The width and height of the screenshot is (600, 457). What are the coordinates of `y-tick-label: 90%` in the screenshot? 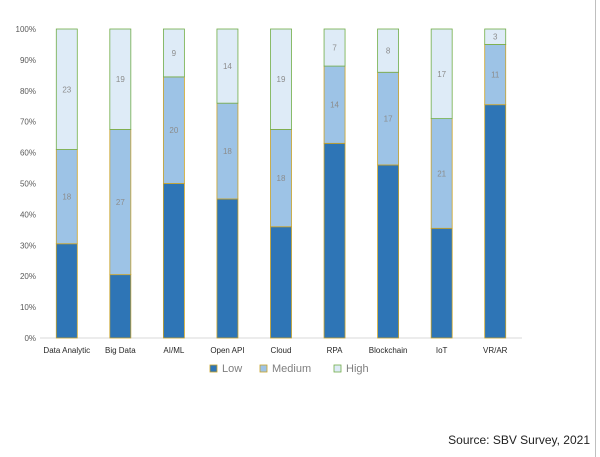 It's located at (28, 60).